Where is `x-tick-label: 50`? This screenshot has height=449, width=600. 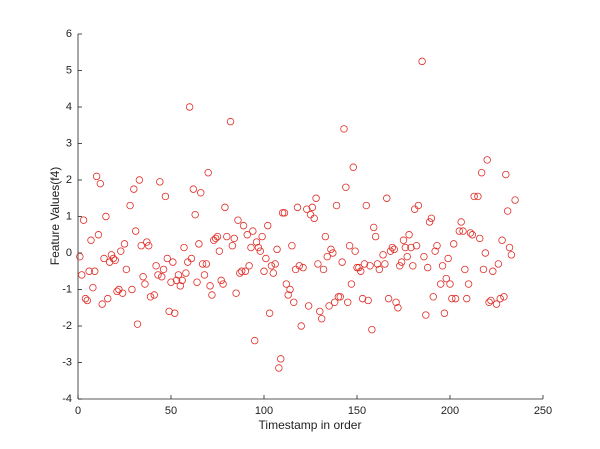
x-tick-label: 50 is located at coordinates (171, 411).